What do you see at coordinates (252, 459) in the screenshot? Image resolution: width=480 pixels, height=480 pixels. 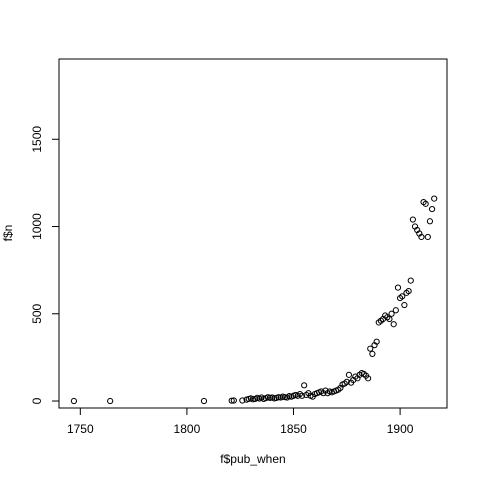 I see `x-axis-title: f$pub_when` at bounding box center [252, 459].